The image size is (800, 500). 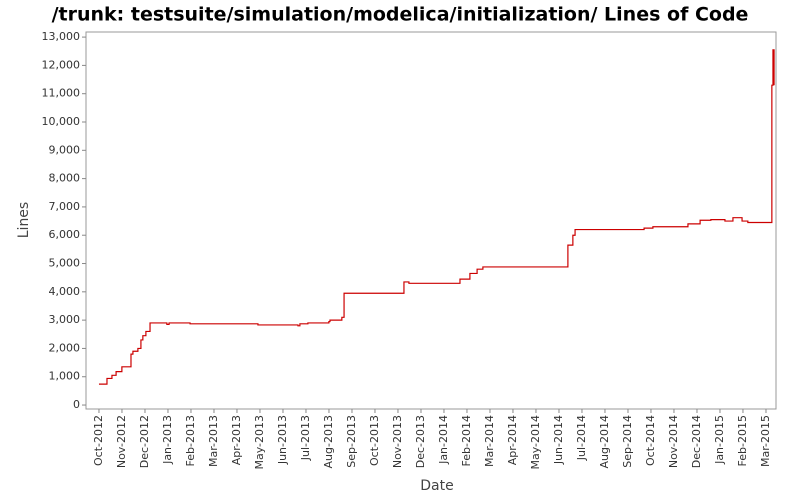 I want to click on x-tick-label: Feb-2014, so click(x=466, y=440).